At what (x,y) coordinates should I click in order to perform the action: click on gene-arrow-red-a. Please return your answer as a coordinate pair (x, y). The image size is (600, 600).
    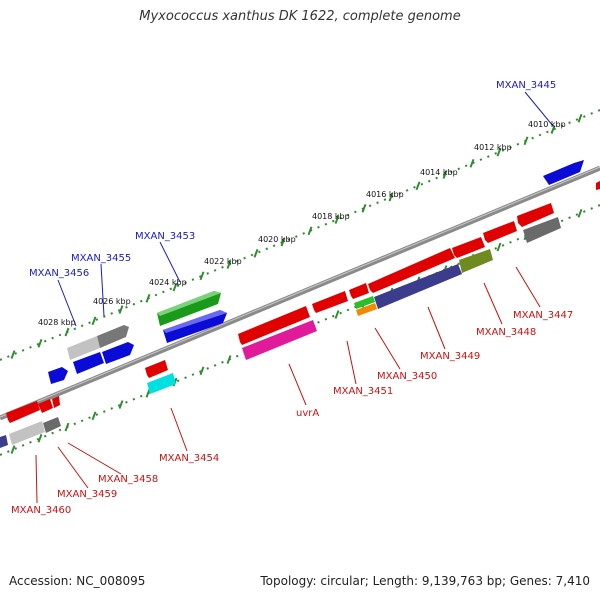
    Looking at the image, I should click on (500, 232).